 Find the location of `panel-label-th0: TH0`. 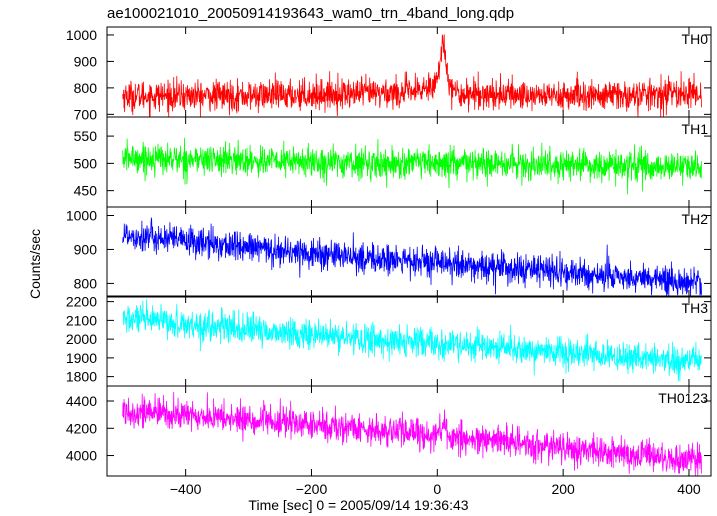

panel-label-th0: TH0 is located at coordinates (695, 39).